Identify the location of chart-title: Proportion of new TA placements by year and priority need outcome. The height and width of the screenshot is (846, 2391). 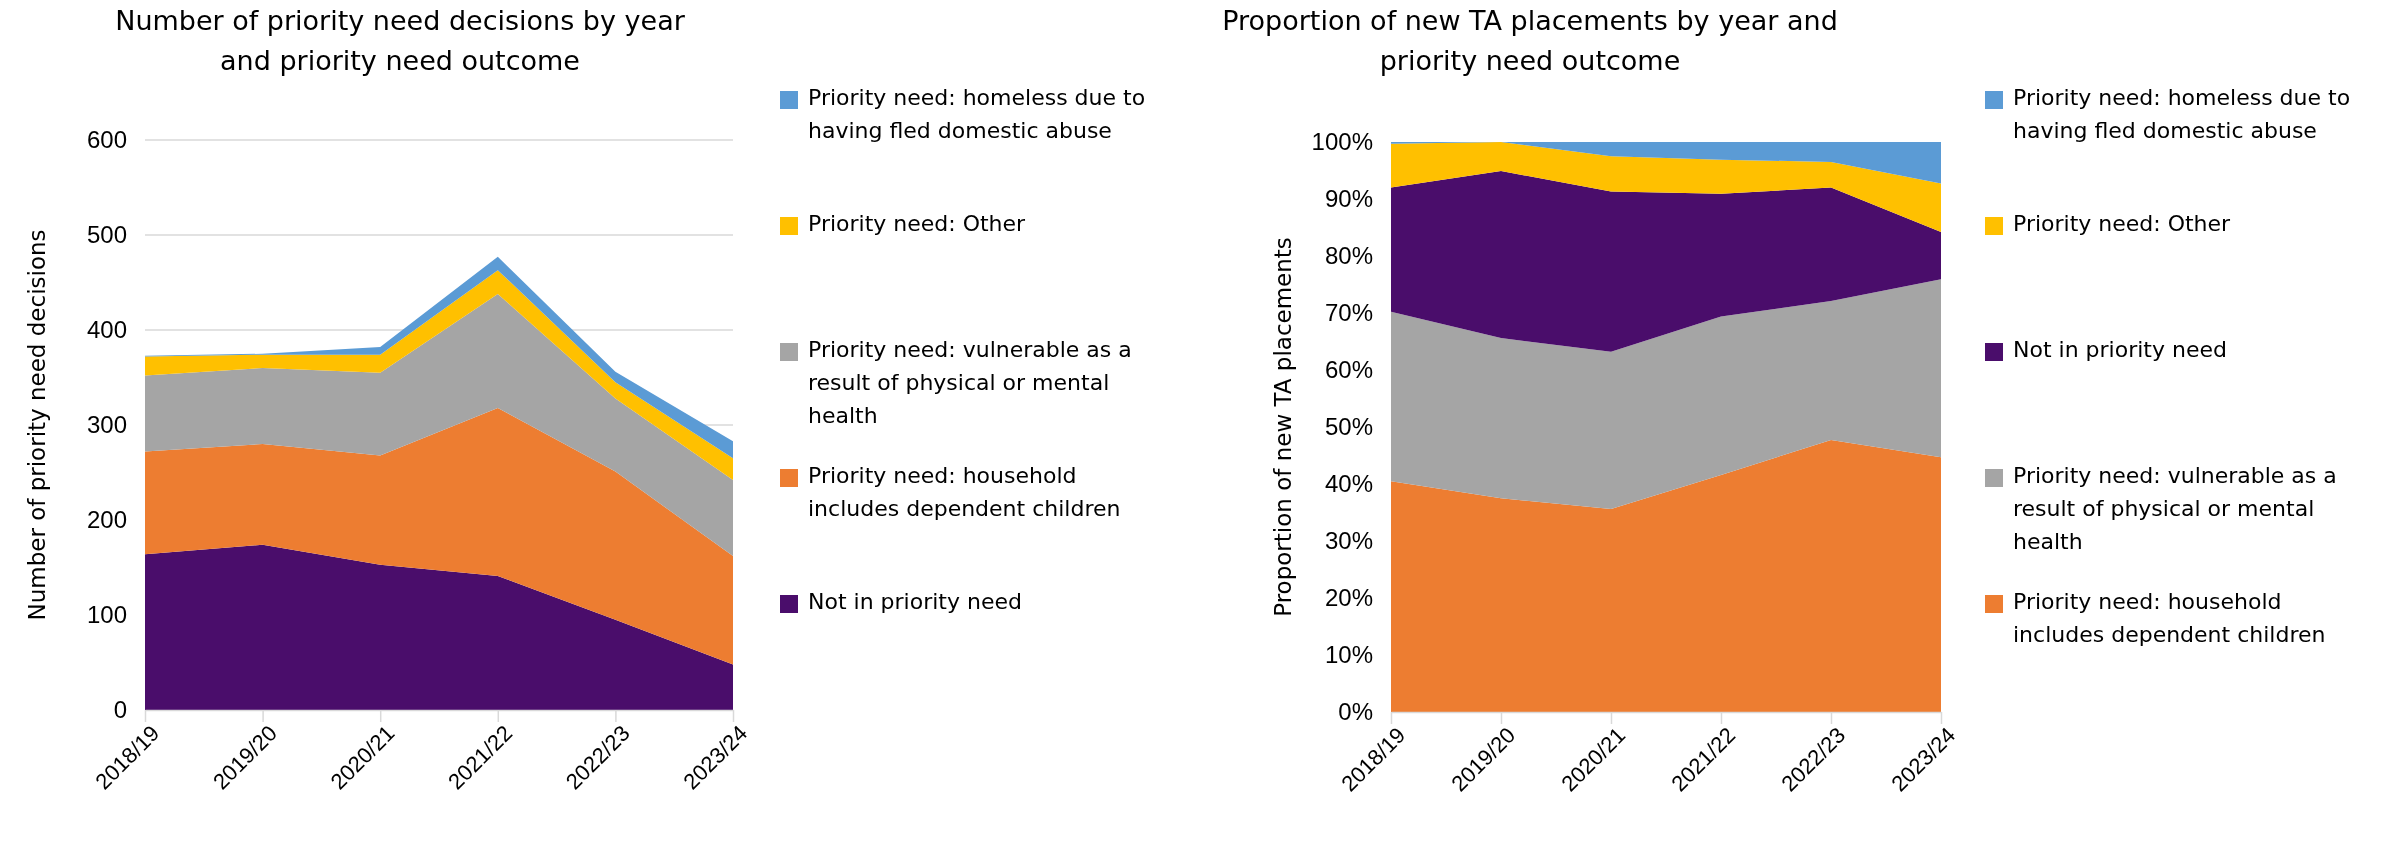
(1530, 40).